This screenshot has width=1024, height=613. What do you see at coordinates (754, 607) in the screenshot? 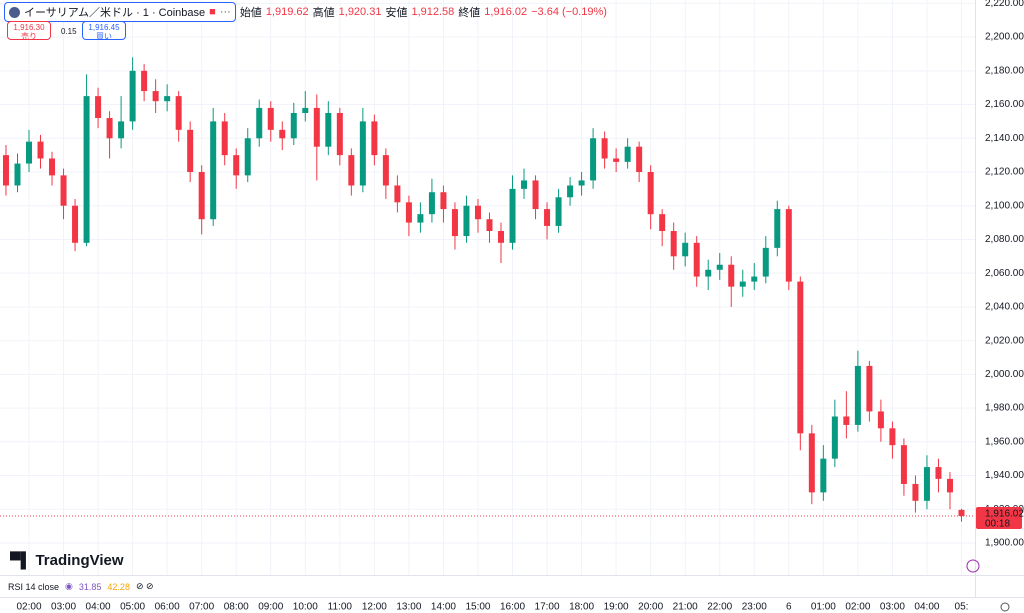
I see `x-tick-label: 23:00` at bounding box center [754, 607].